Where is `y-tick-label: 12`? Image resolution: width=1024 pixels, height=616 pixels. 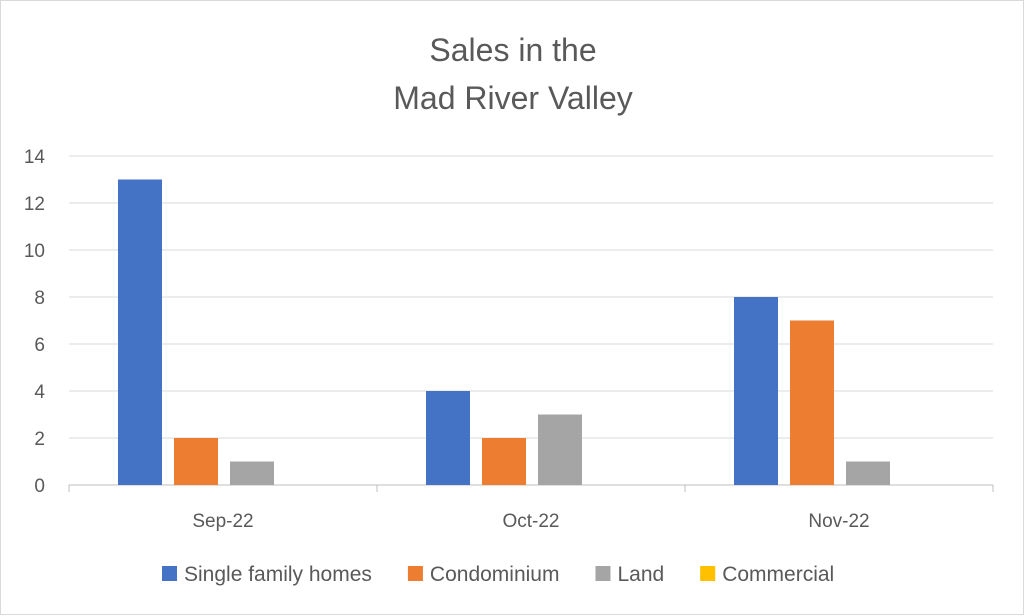 y-tick-label: 12 is located at coordinates (34, 204).